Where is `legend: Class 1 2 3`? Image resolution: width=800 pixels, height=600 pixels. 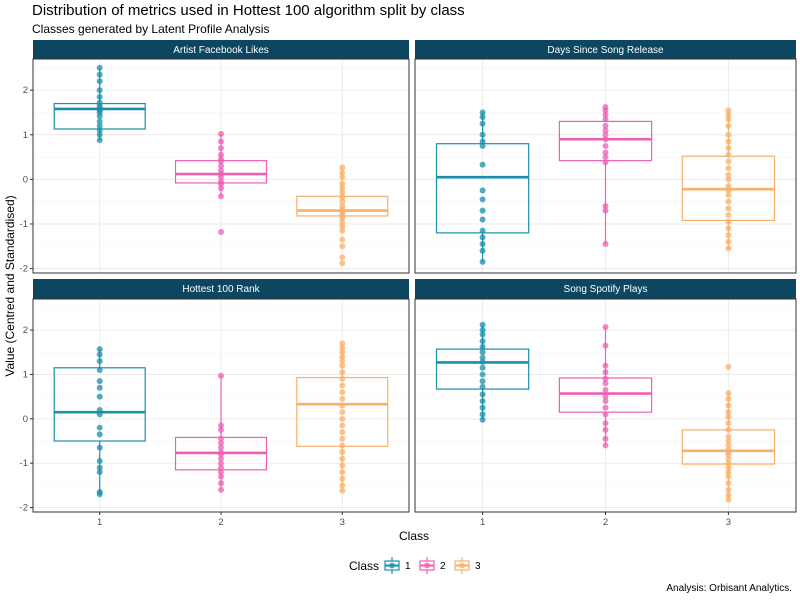 legend: Class 1 2 3 is located at coordinates (415, 565).